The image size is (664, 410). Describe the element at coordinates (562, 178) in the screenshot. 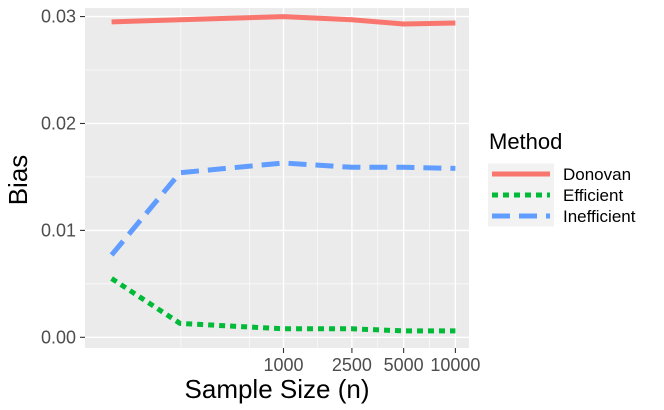

I see `legend: Method Donovan Efficient Inefficient` at that location.